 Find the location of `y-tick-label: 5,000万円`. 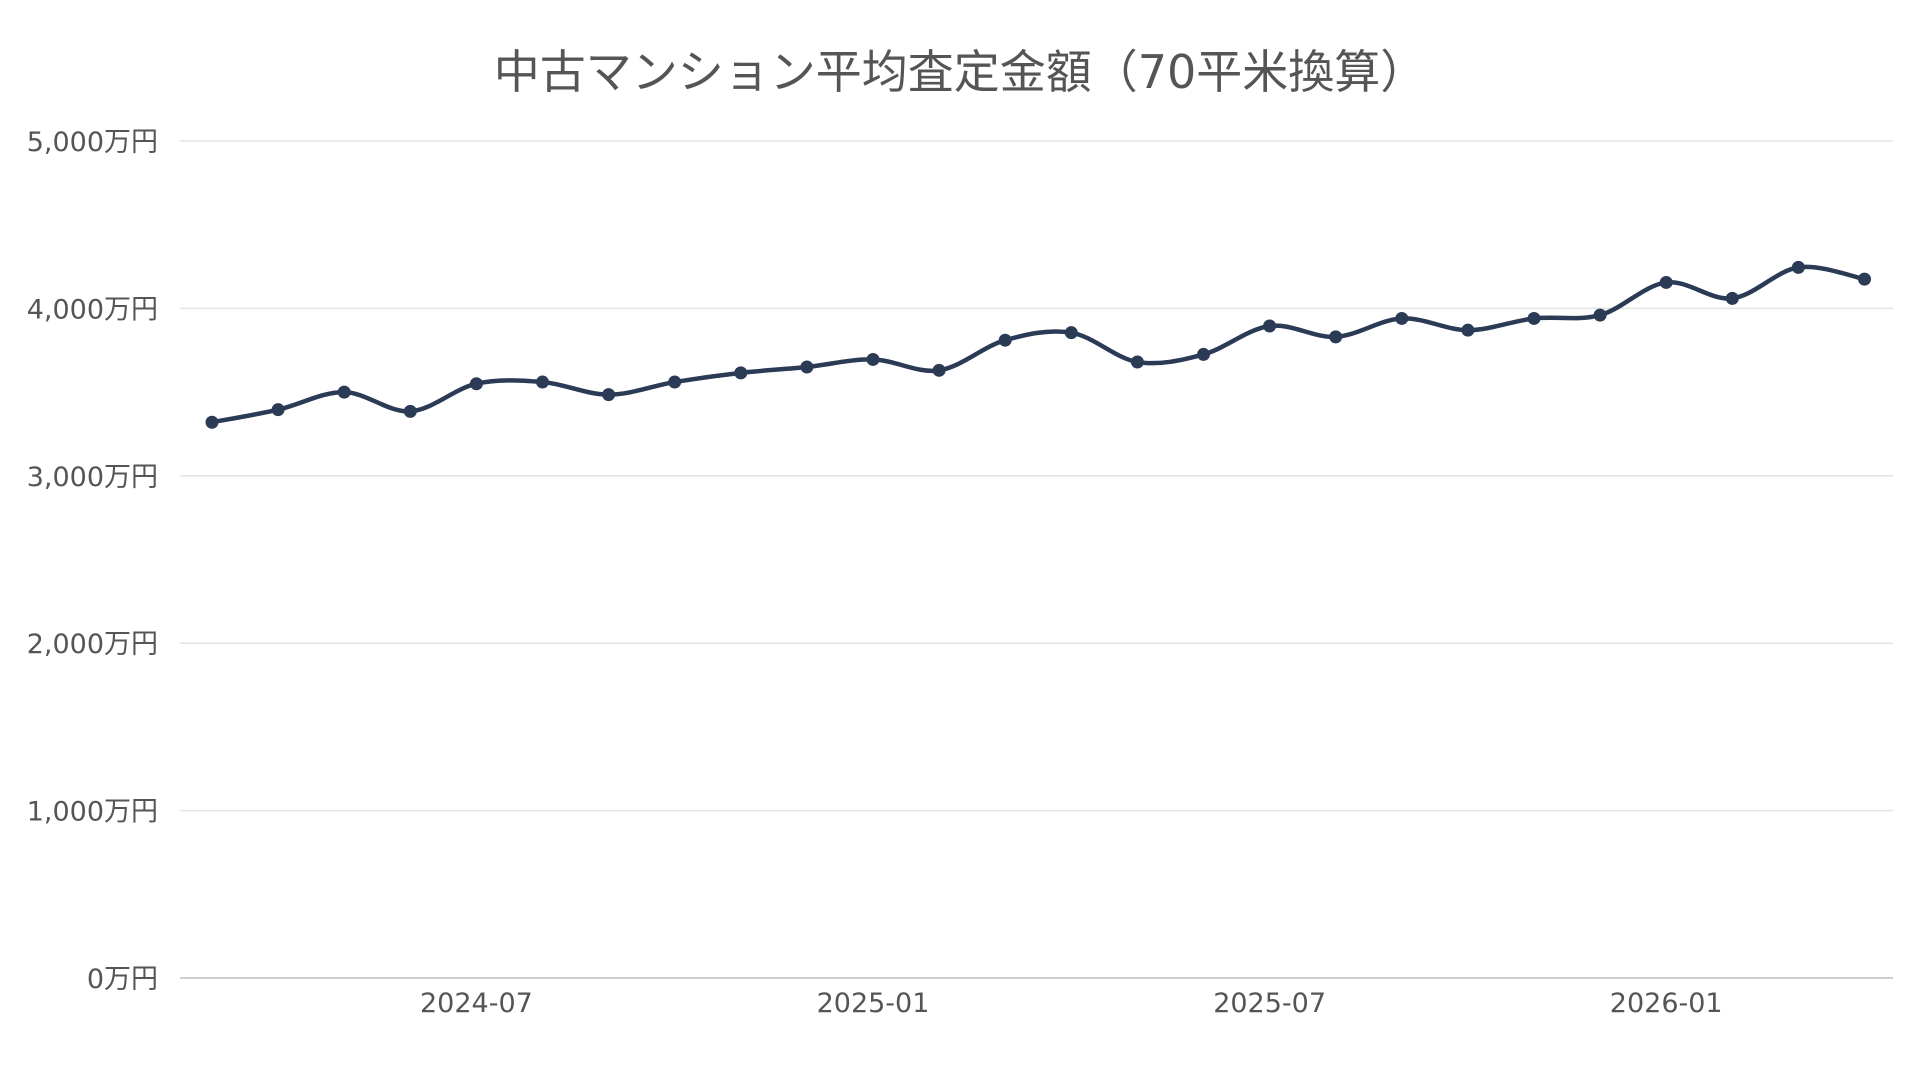

y-tick-label: 5,000万円 is located at coordinates (92, 142).